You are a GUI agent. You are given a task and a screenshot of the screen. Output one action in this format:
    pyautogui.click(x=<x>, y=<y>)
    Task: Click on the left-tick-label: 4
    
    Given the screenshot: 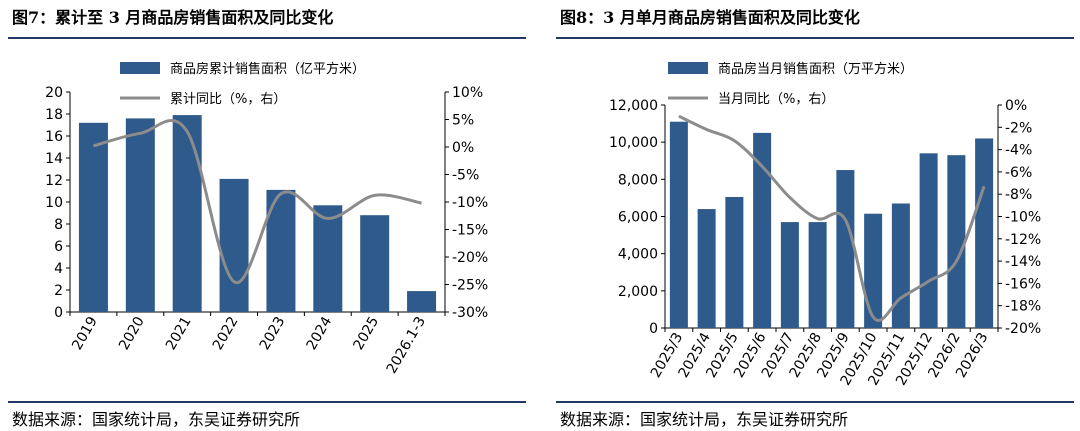 What is the action you would take?
    pyautogui.click(x=58, y=269)
    